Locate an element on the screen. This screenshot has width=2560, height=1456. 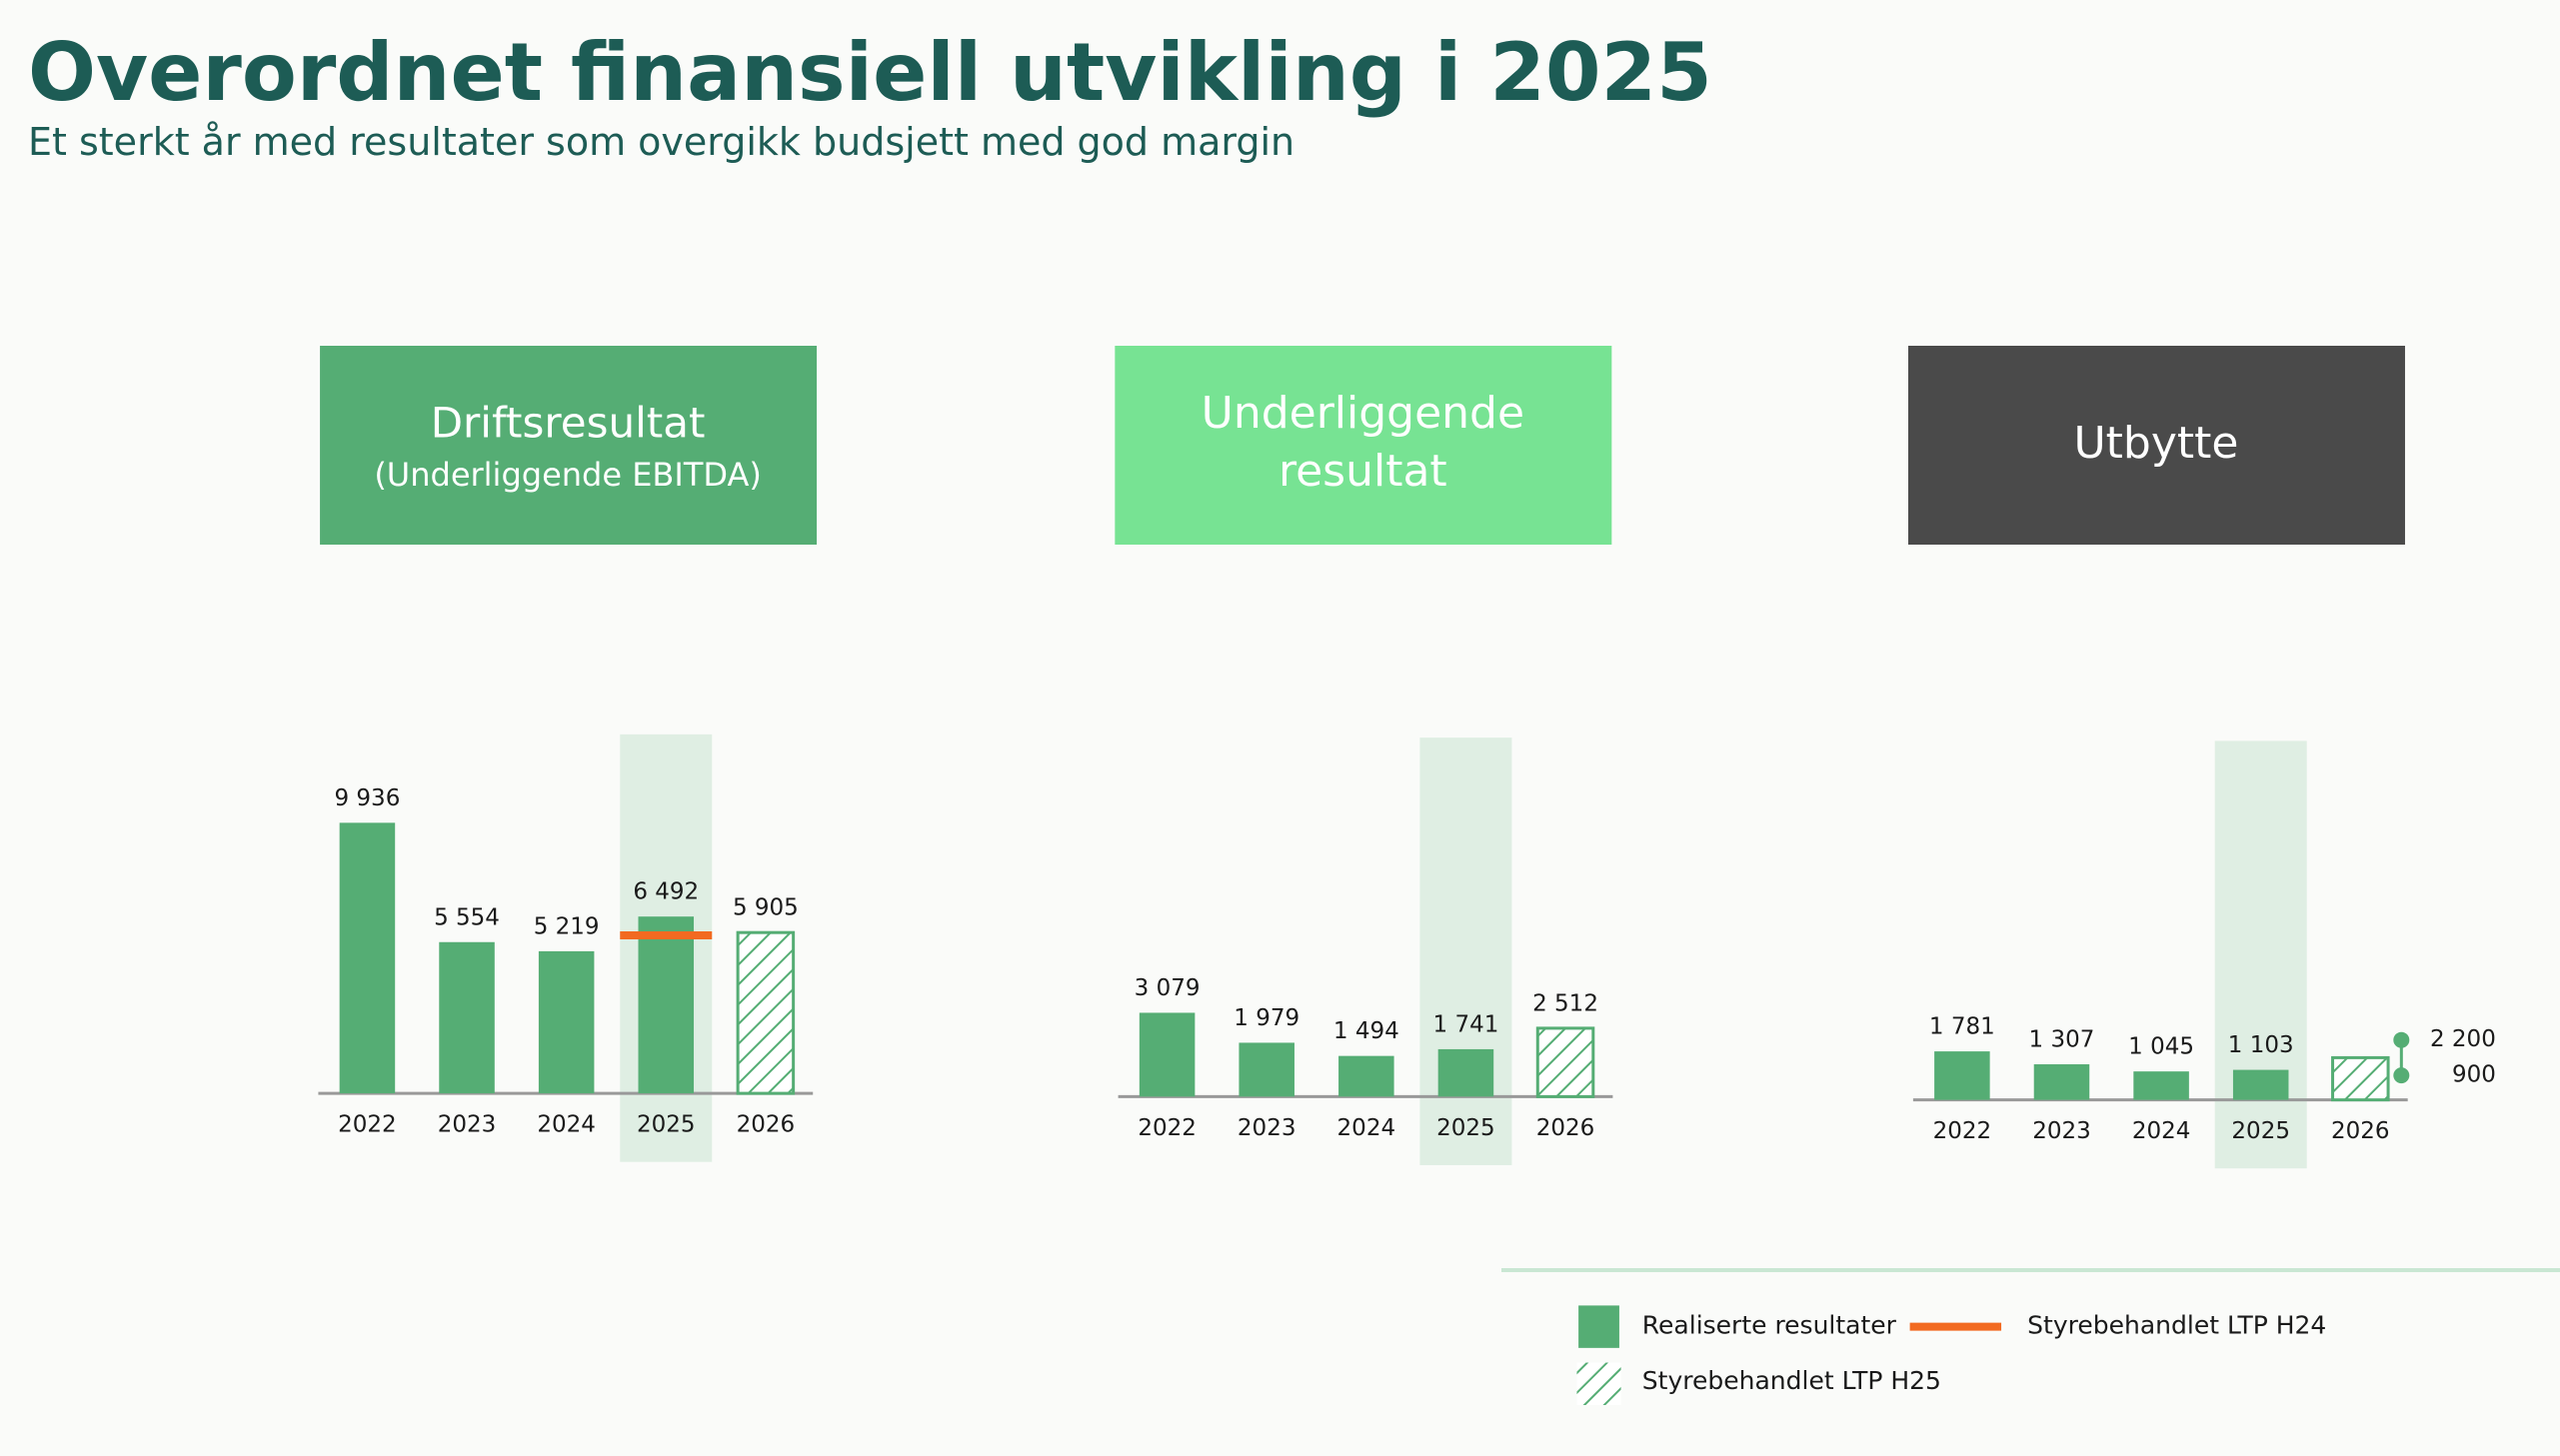
value-label: 6 492 is located at coordinates (666, 892).